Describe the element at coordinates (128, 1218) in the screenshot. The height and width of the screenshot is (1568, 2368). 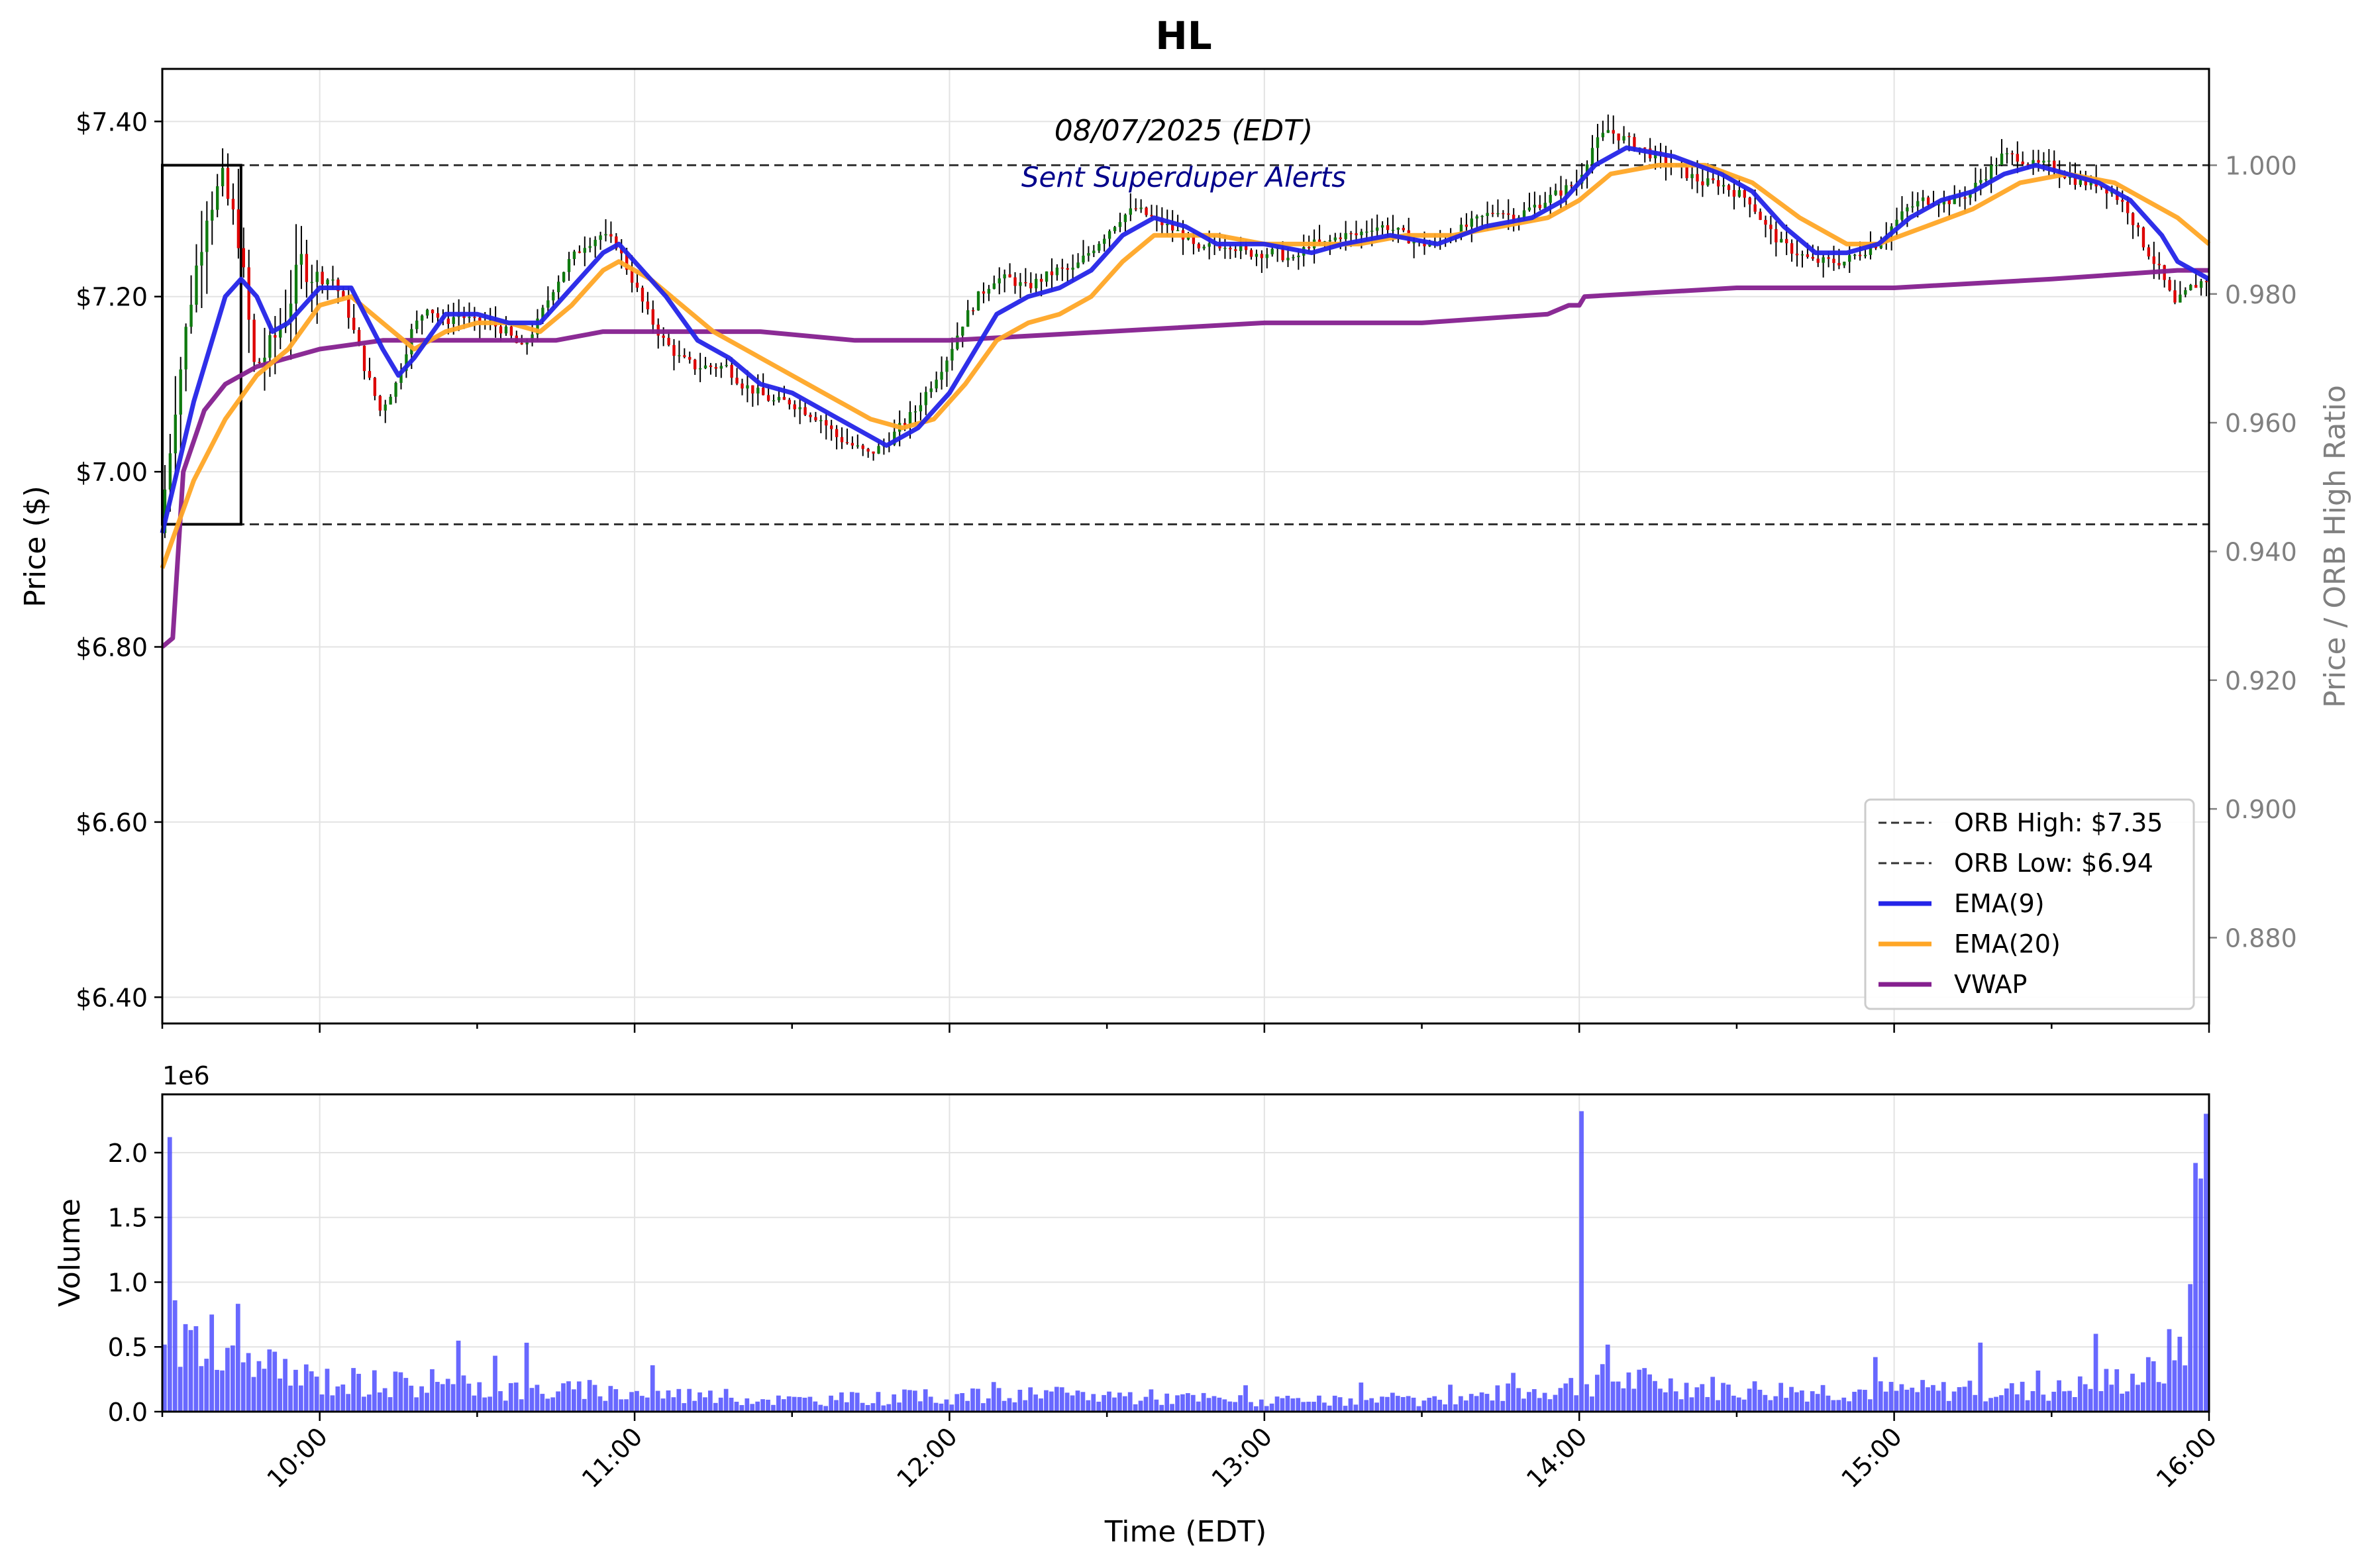
I see `volume-y-tick-label: 1.5` at that location.